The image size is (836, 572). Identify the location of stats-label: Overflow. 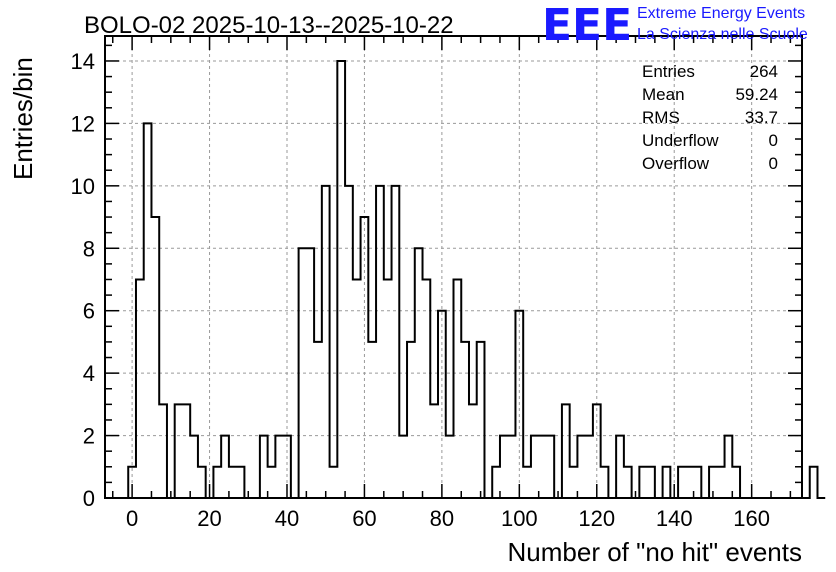
(676, 163).